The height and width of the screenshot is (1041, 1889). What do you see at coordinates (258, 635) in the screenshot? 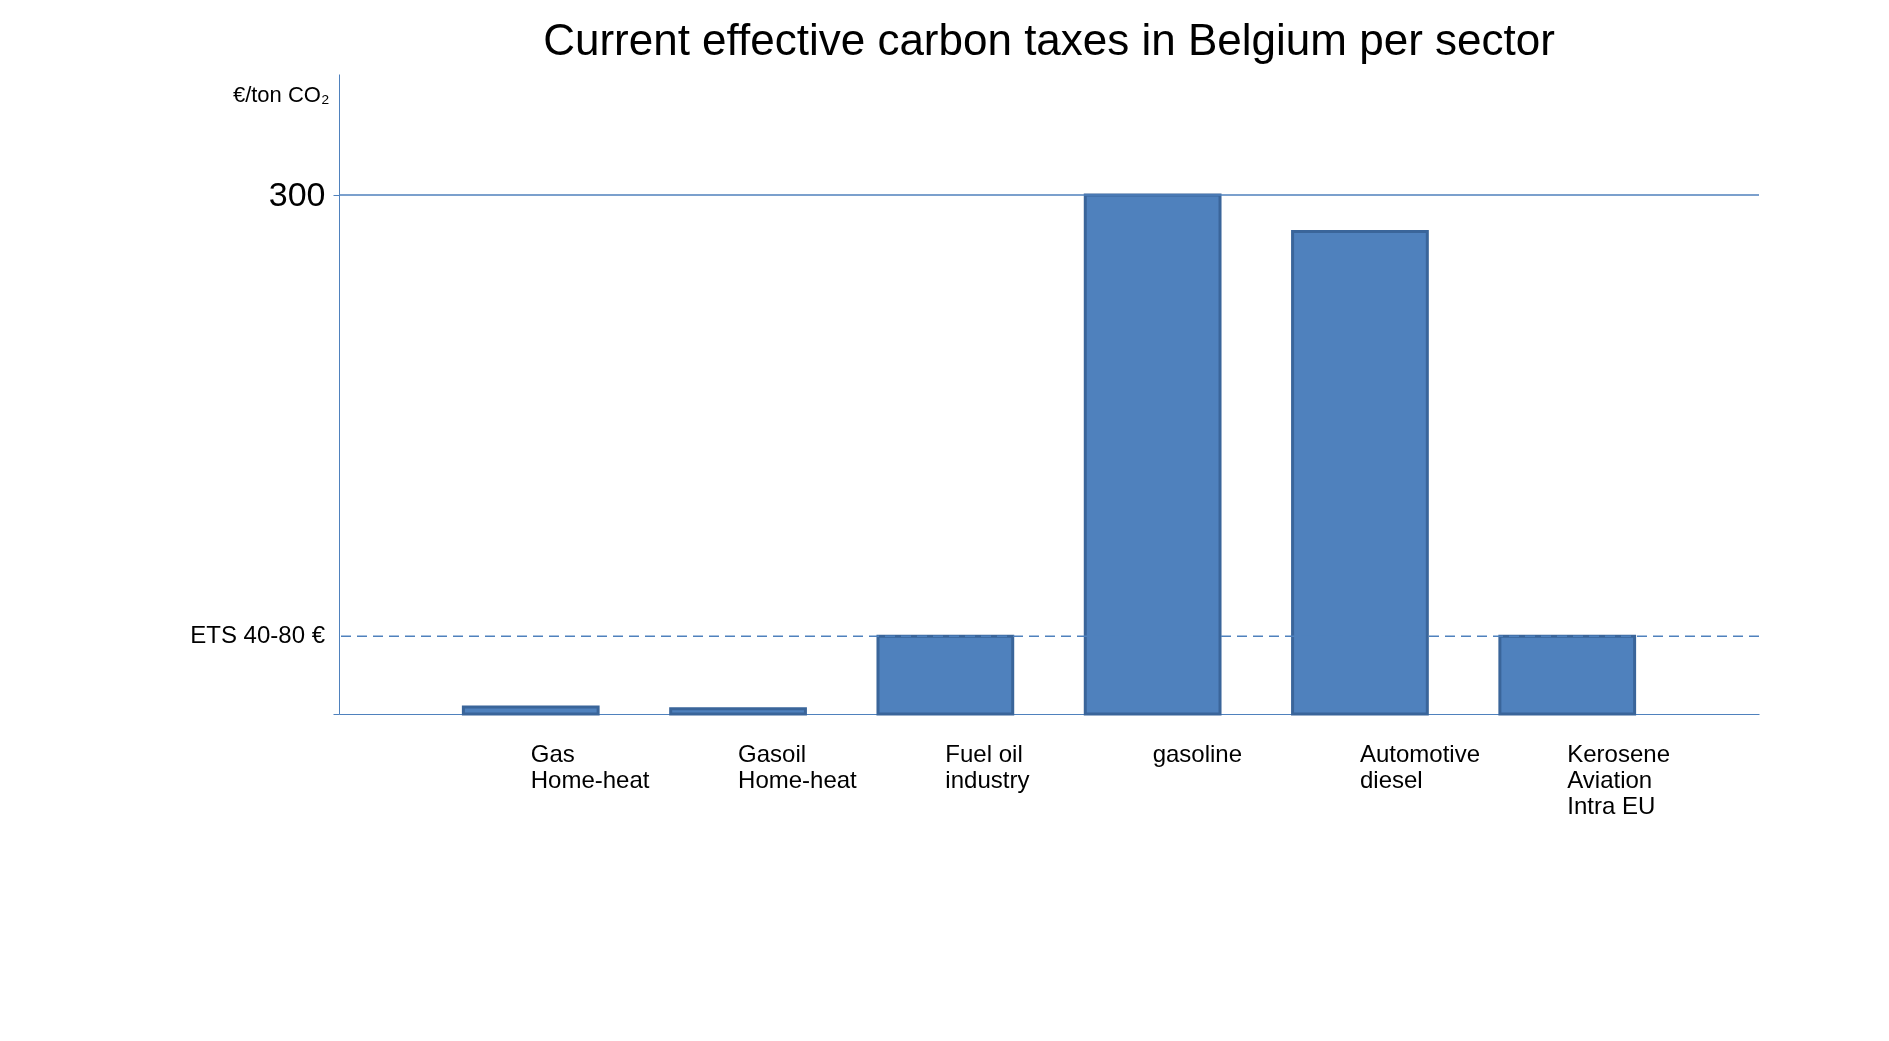
I see `ref-line-label: ETS 40-80 €` at bounding box center [258, 635].